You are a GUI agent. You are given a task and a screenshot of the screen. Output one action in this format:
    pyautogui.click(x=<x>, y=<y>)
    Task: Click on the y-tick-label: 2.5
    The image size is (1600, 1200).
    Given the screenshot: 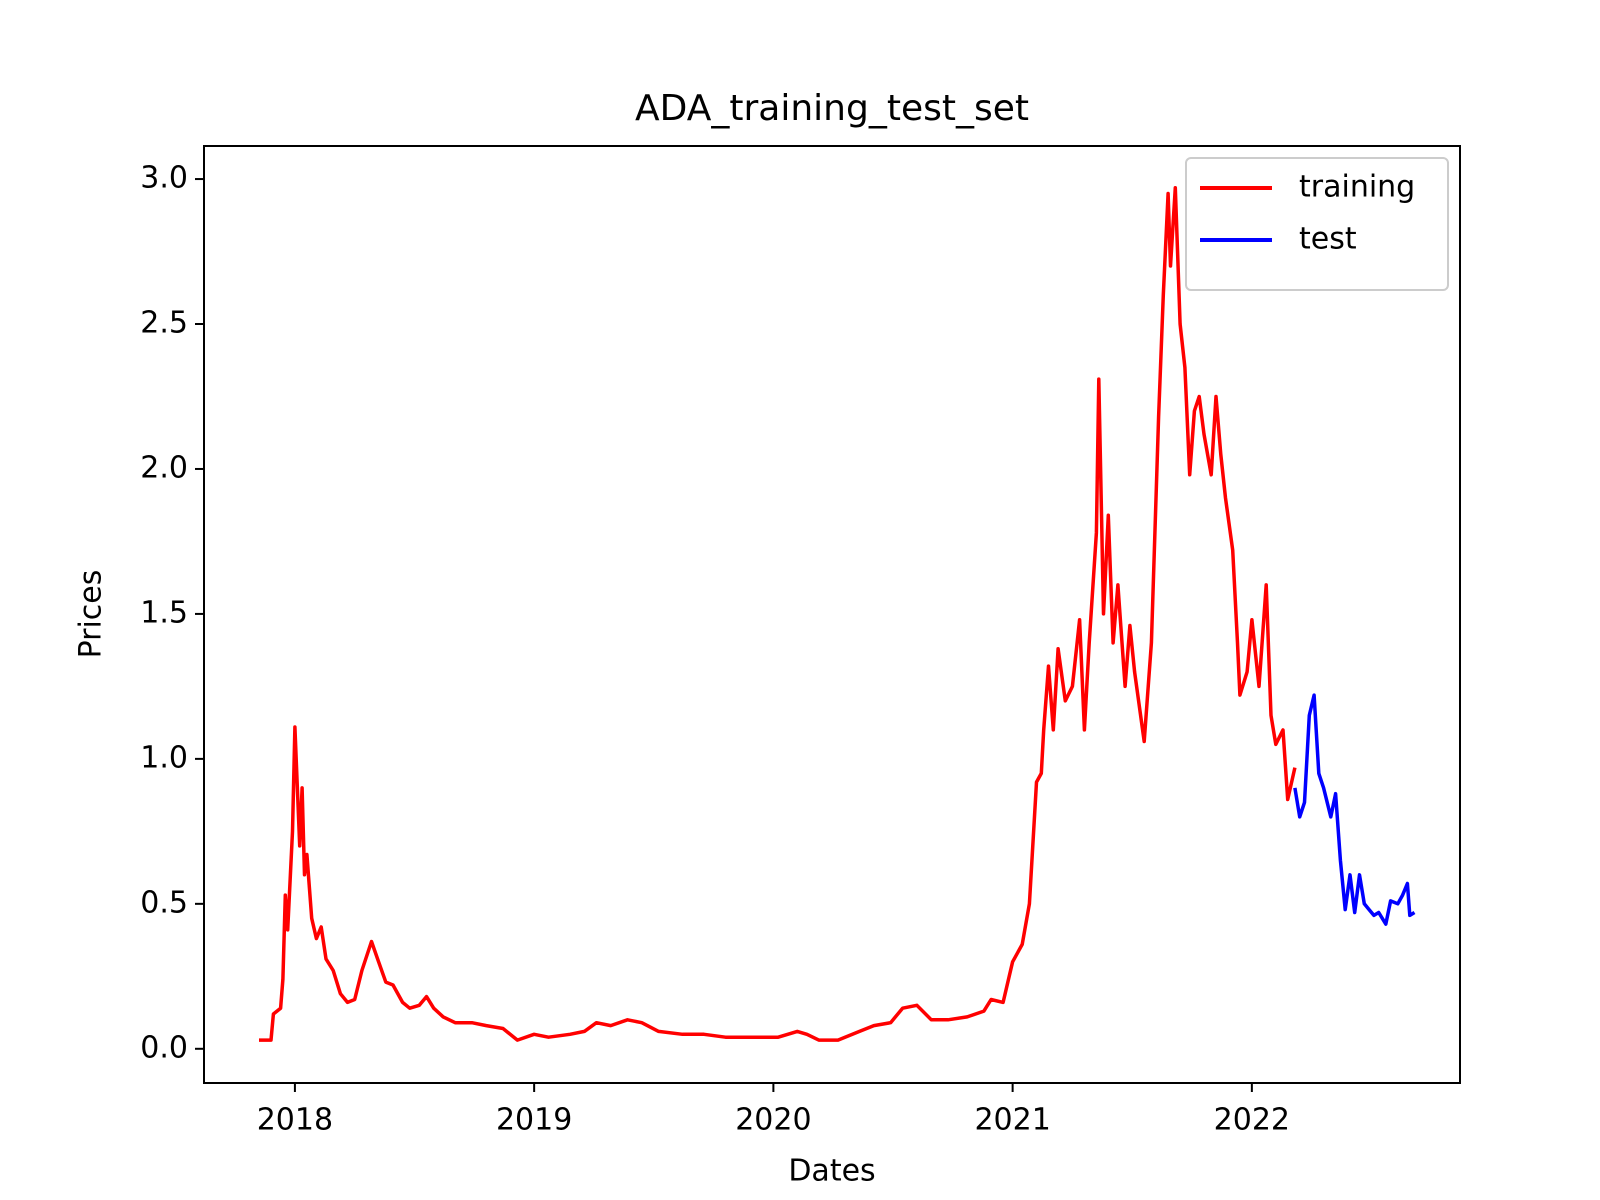 What is the action you would take?
    pyautogui.click(x=164, y=323)
    